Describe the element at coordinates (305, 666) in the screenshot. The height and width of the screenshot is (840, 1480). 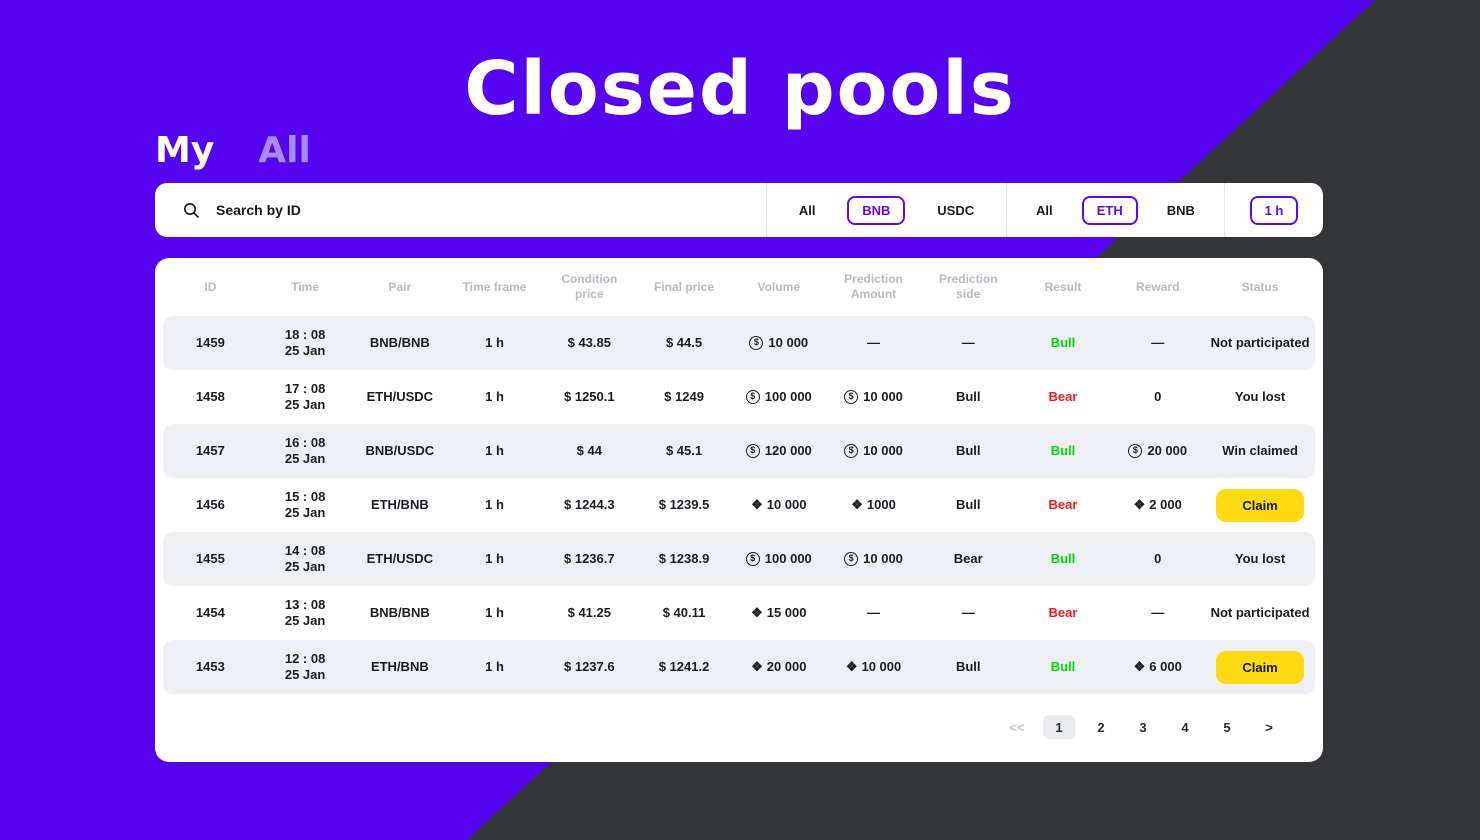
I see `cell-time: 12 : 08 25 Jan` at that location.